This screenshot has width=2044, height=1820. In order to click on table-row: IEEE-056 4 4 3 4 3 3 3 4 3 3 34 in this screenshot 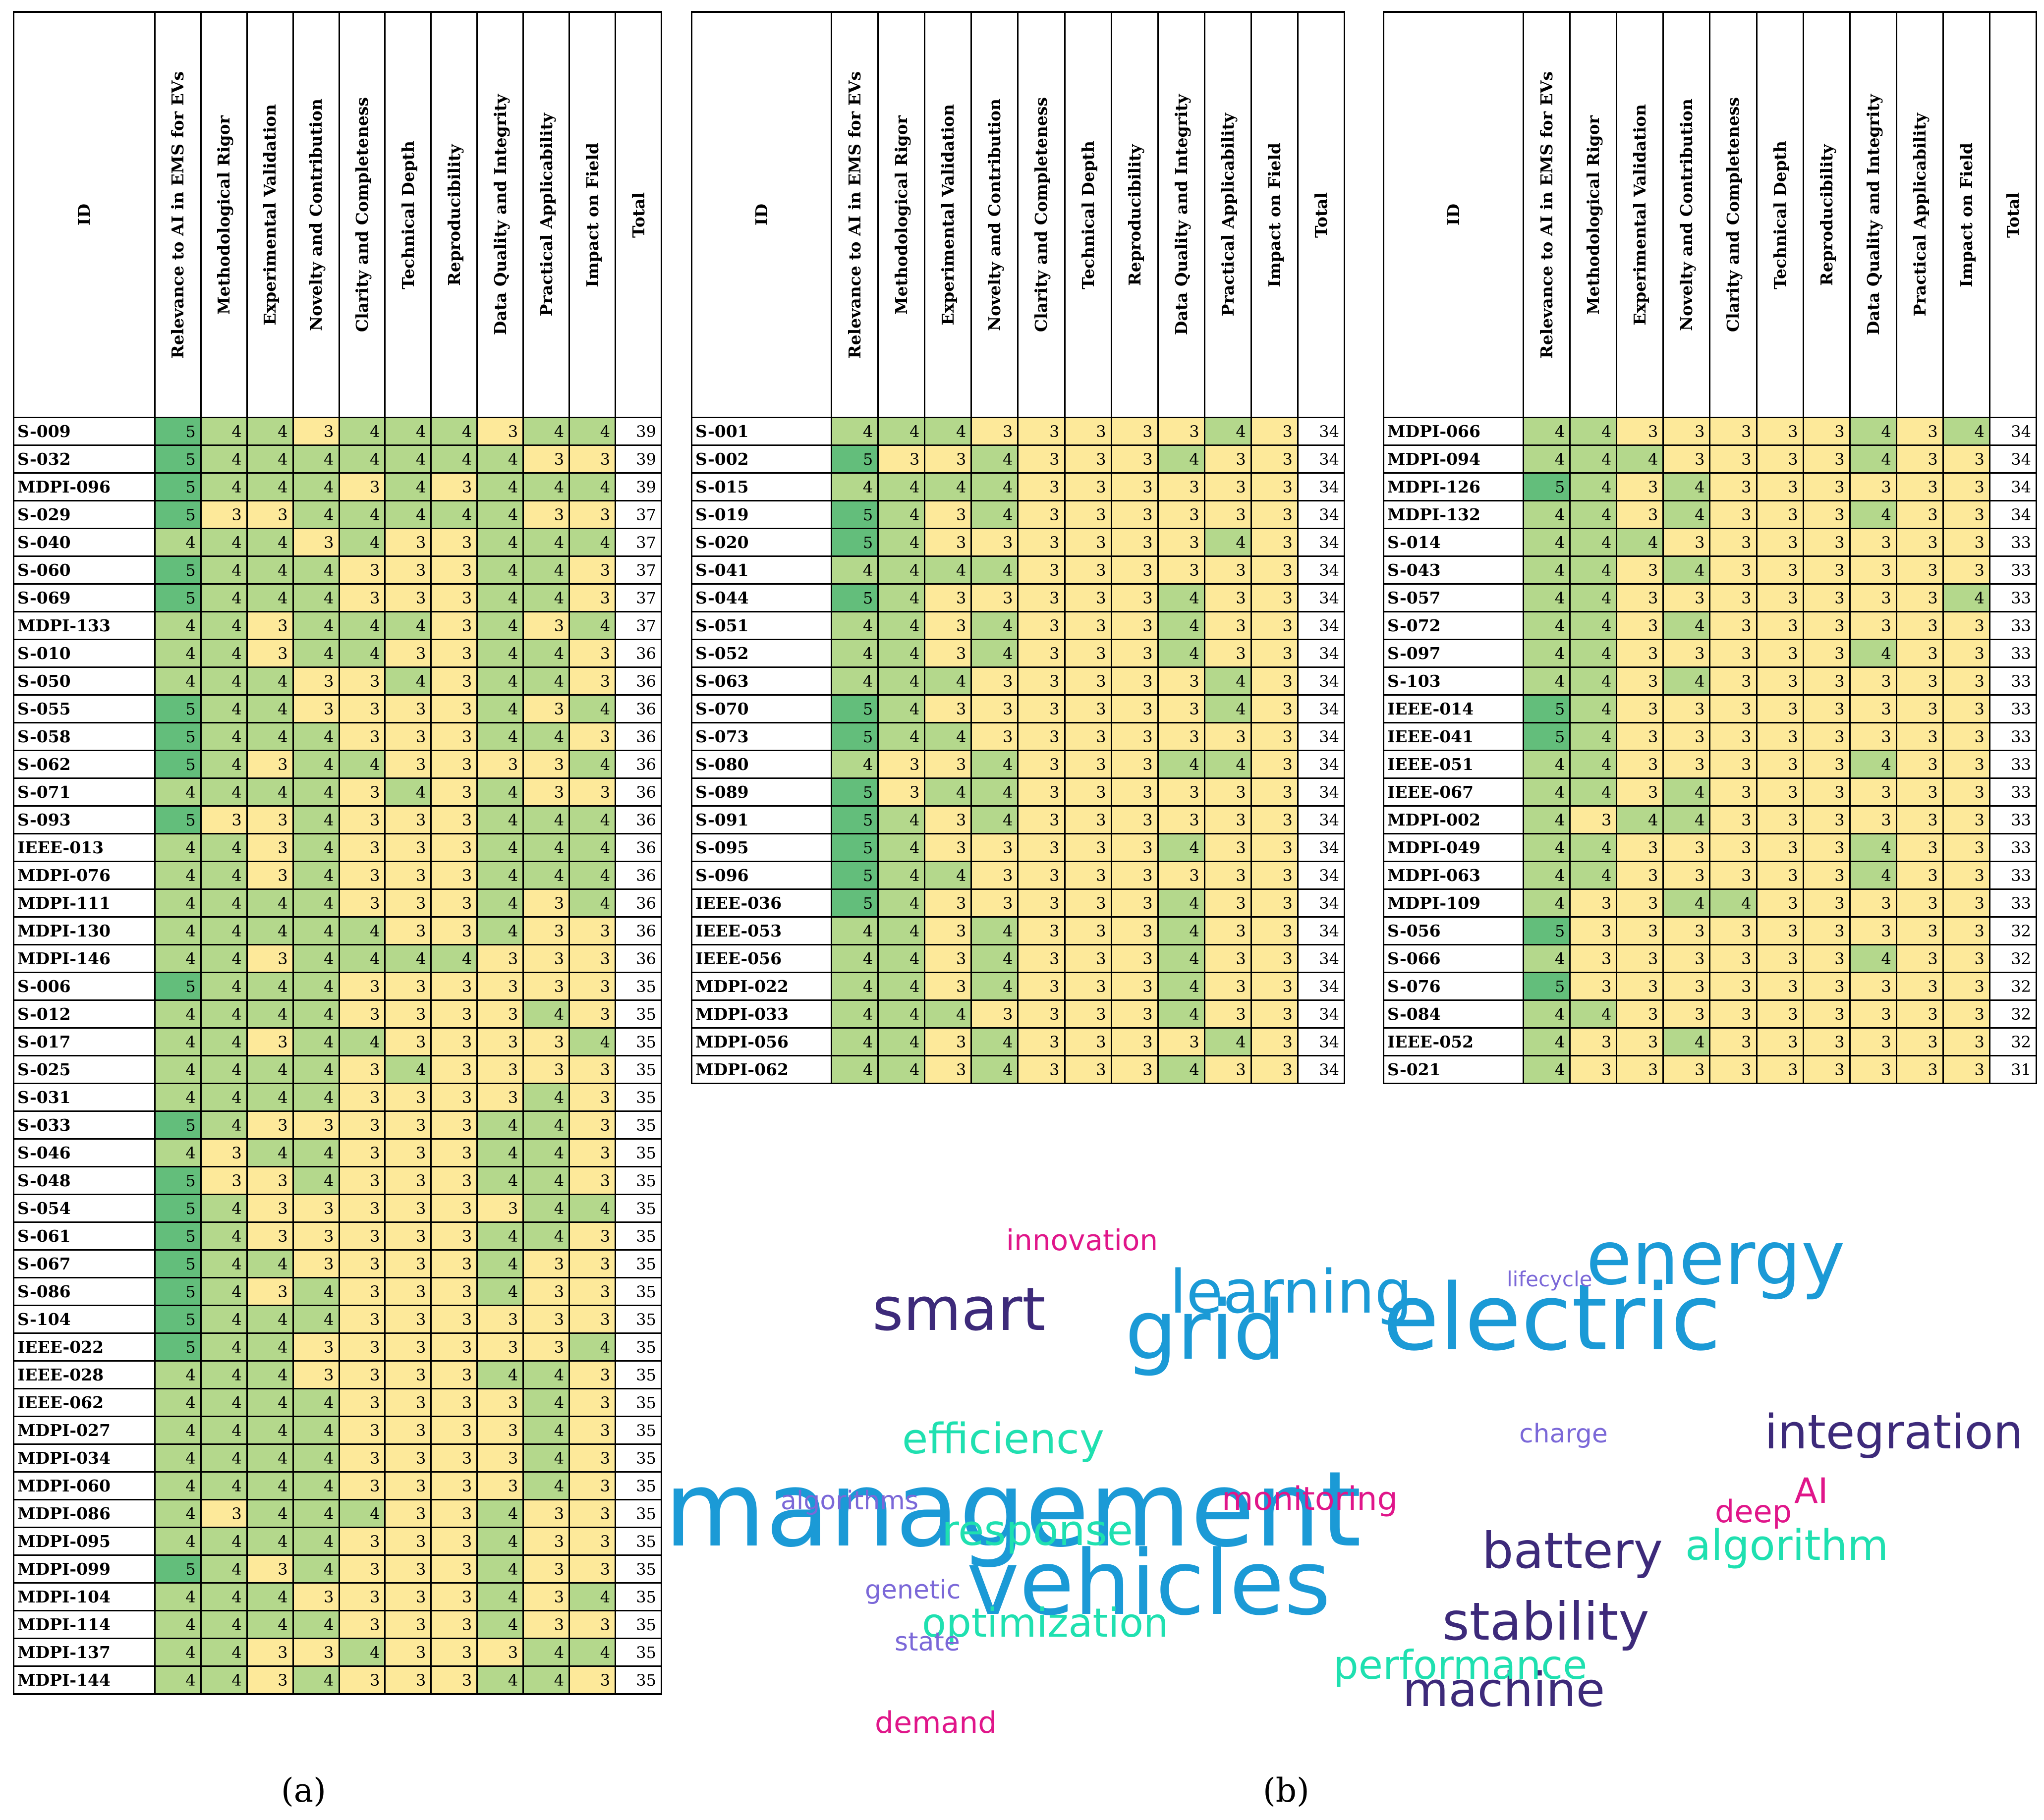, I will do `click(1018, 958)`.